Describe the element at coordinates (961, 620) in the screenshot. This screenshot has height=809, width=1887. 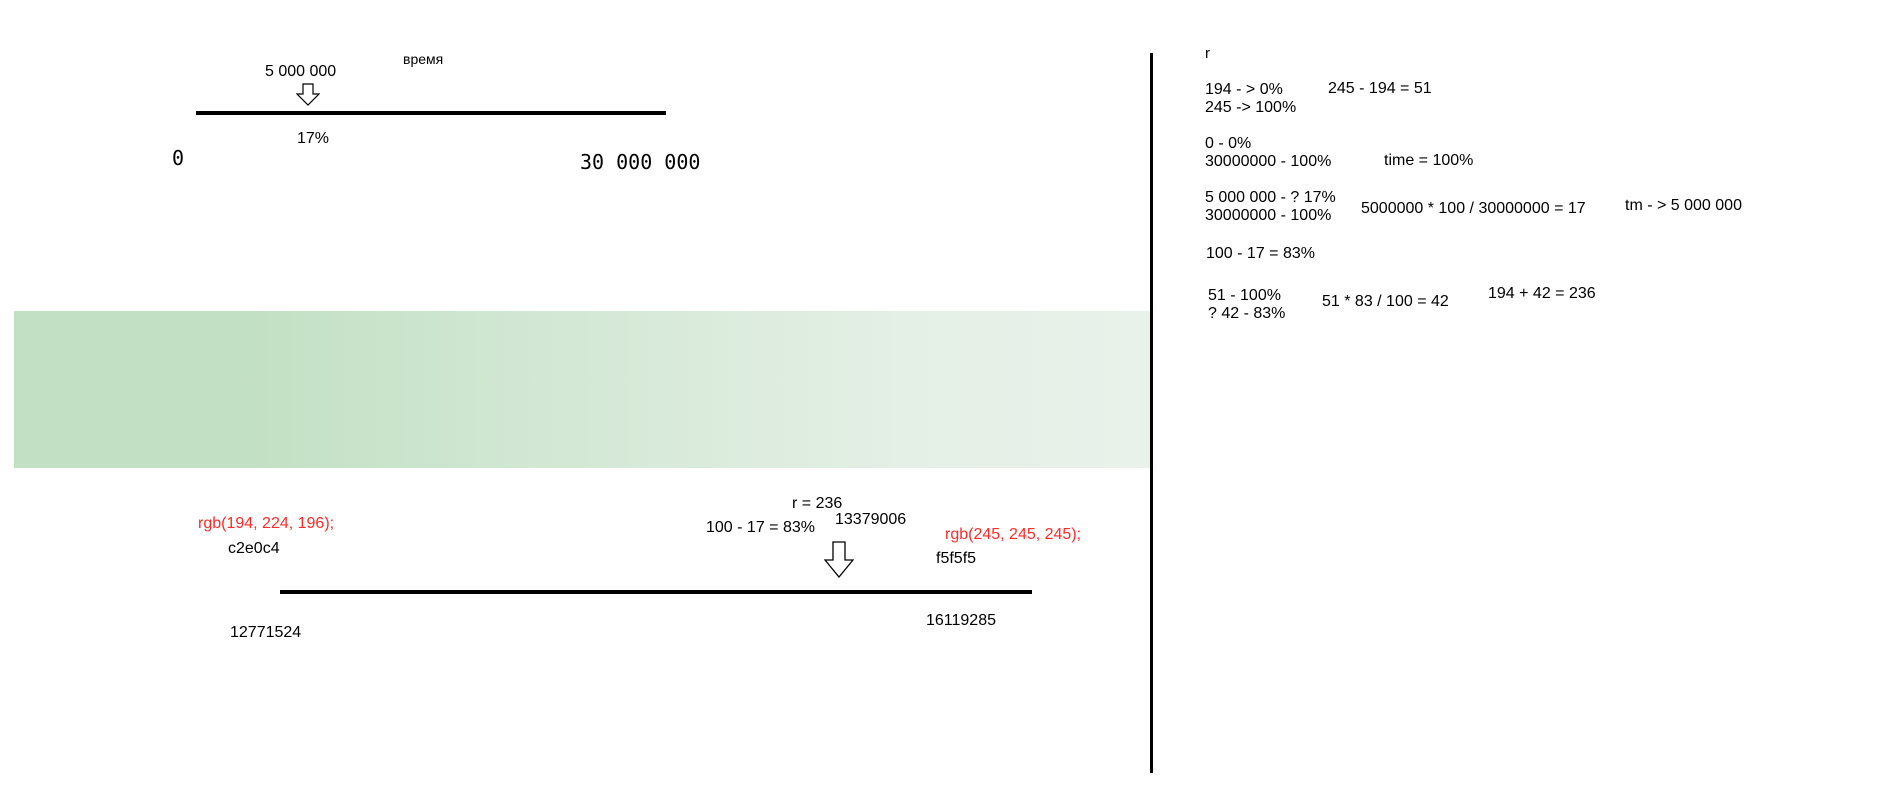
I see `end-decimal-label: 16119285` at that location.